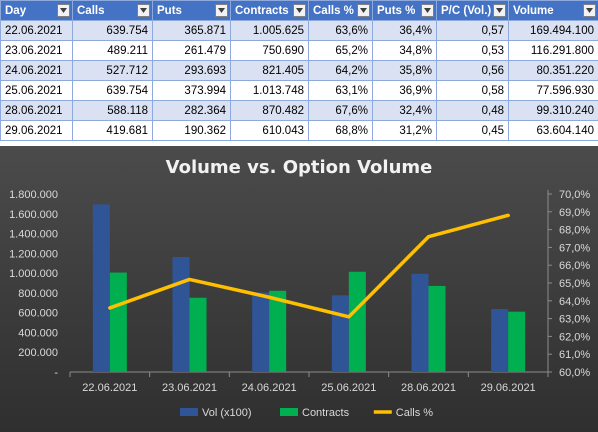  What do you see at coordinates (404, 50) in the screenshot?
I see `table-cell: 34,8%` at bounding box center [404, 50].